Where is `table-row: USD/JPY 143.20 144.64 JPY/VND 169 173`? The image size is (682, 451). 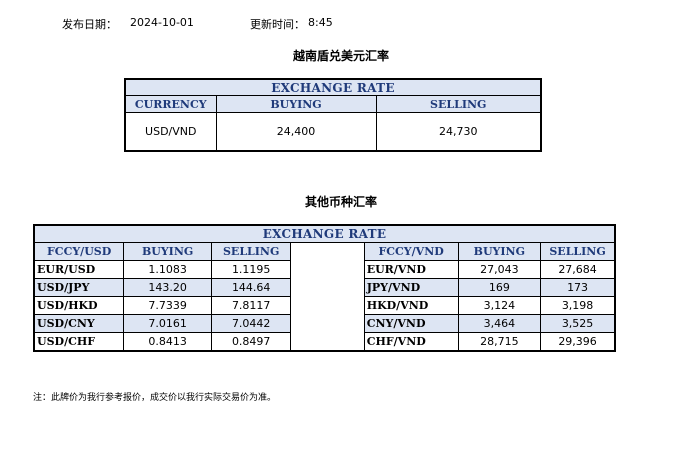 table-row: USD/JPY 143.20 144.64 JPY/VND 169 173 is located at coordinates (324, 287).